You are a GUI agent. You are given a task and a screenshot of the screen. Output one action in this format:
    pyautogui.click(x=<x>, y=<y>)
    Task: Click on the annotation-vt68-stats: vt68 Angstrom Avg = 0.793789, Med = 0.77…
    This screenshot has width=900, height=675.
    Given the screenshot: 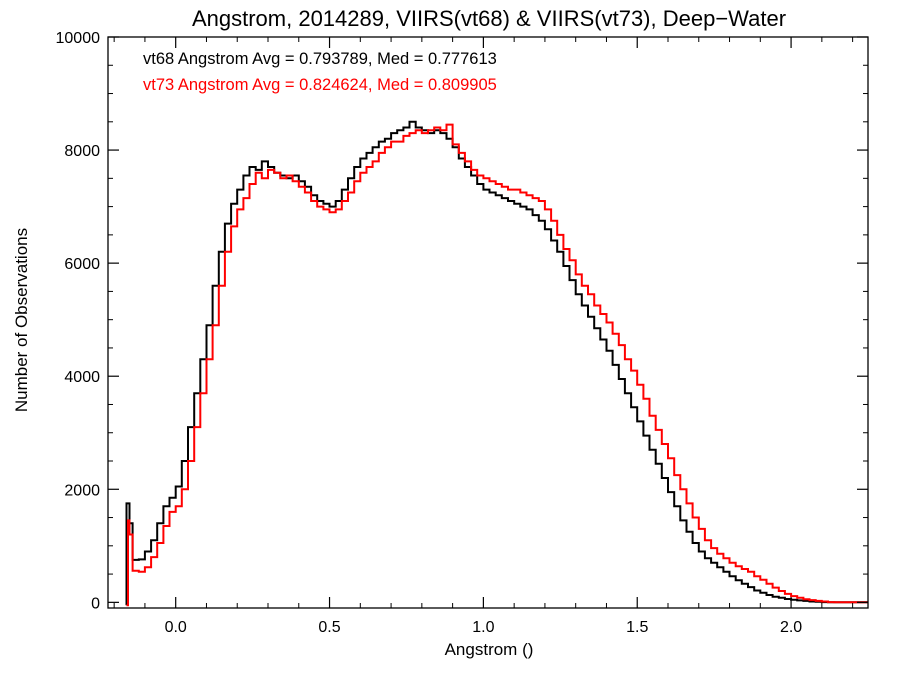 What is the action you would take?
    pyautogui.click(x=320, y=59)
    